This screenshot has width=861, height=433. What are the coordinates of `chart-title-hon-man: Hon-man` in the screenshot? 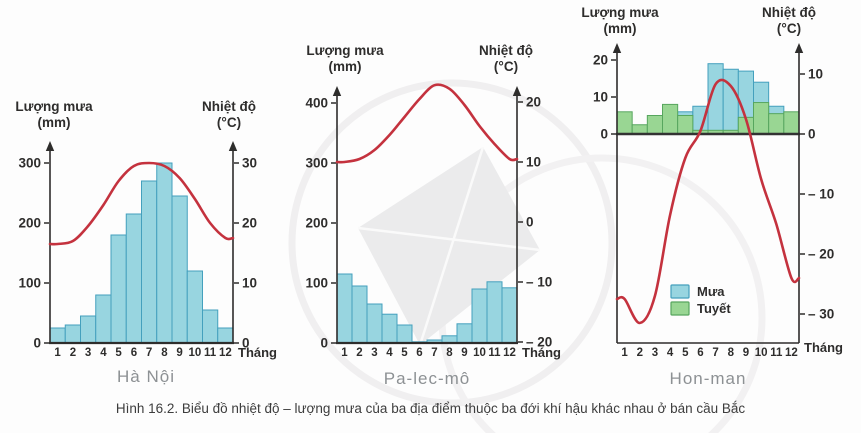 It's located at (708, 378).